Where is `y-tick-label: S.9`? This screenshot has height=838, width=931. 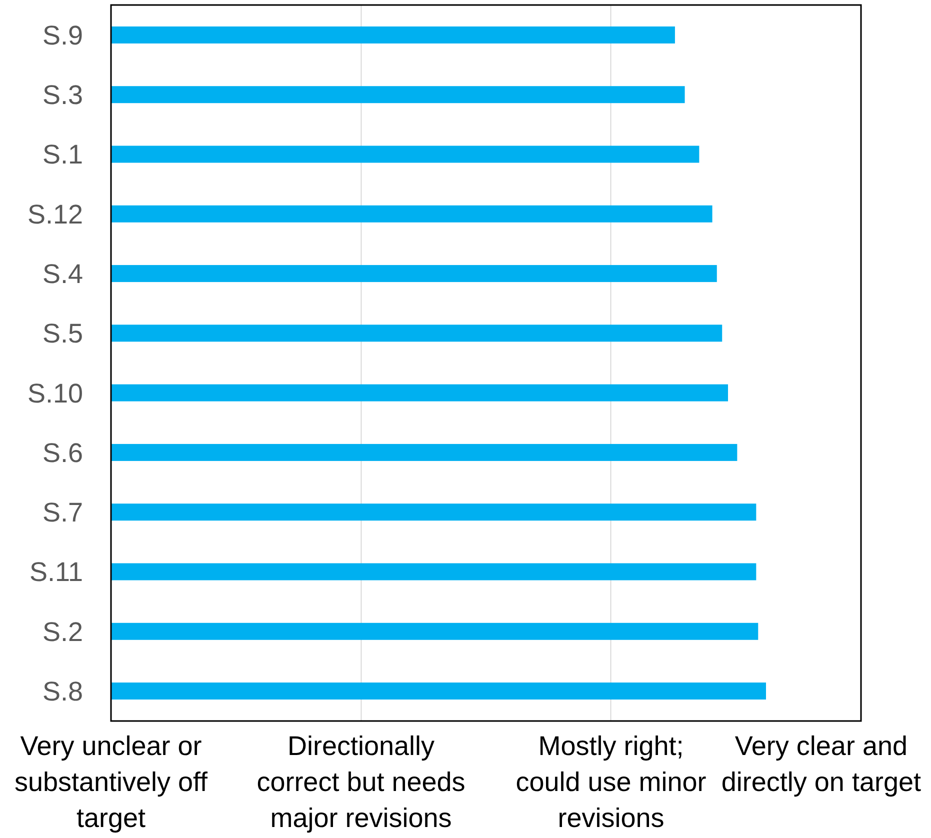
y-tick-label: S.9 is located at coordinates (62, 35).